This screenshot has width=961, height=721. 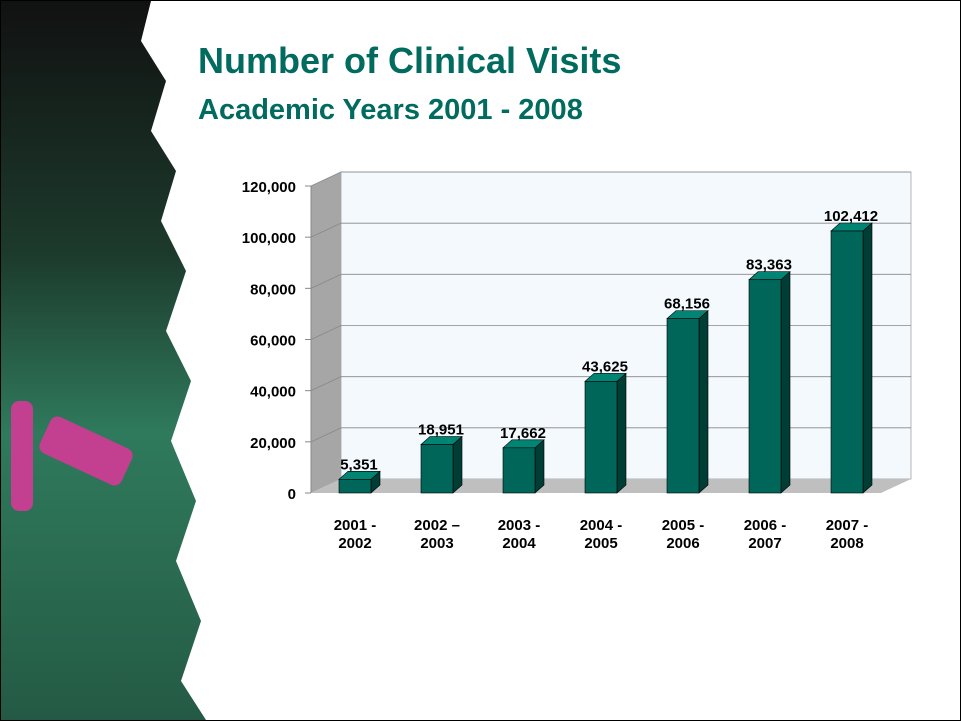 What do you see at coordinates (523, 433) in the screenshot?
I see `data-label: 17,662` at bounding box center [523, 433].